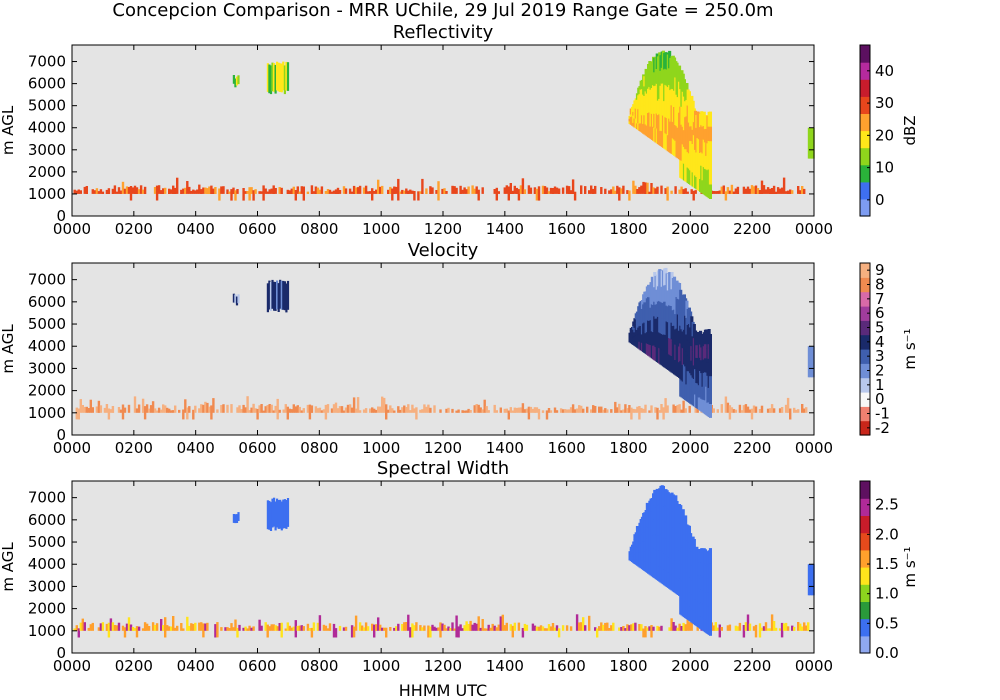  What do you see at coordinates (47, 564) in the screenshot?
I see `y-tick-label: 4000` at bounding box center [47, 564].